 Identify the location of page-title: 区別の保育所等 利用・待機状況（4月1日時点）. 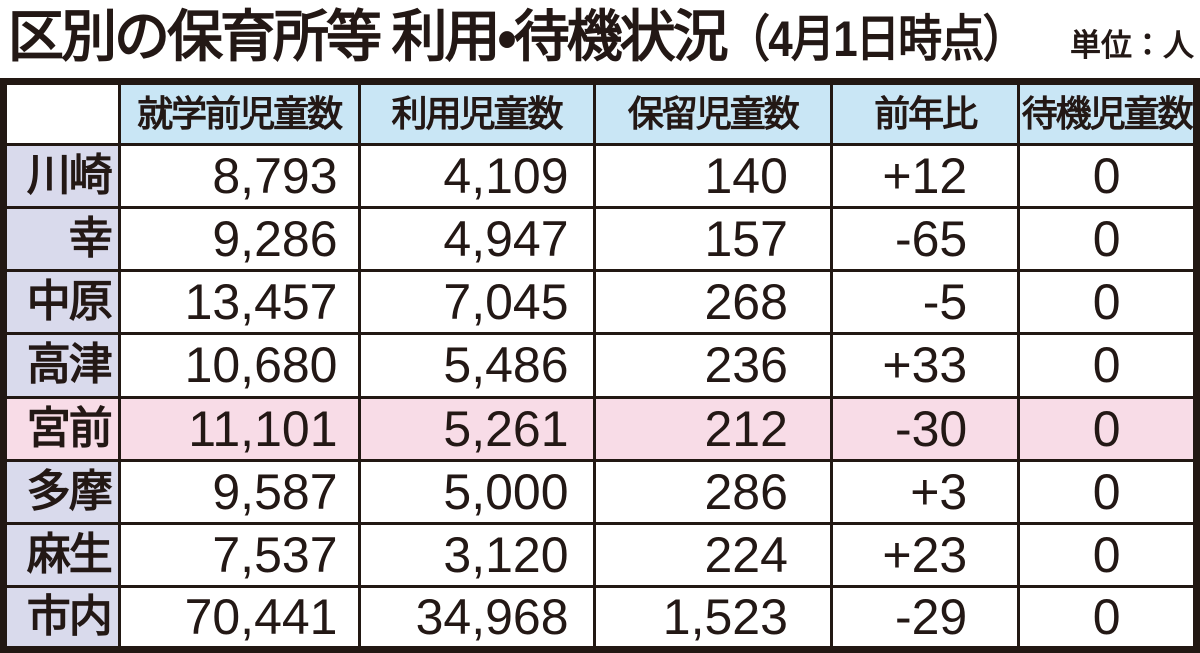
(536, 37).